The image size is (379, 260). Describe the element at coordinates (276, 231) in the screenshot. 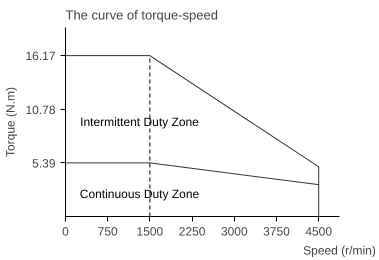

I see `x-tick-label: 3750` at that location.